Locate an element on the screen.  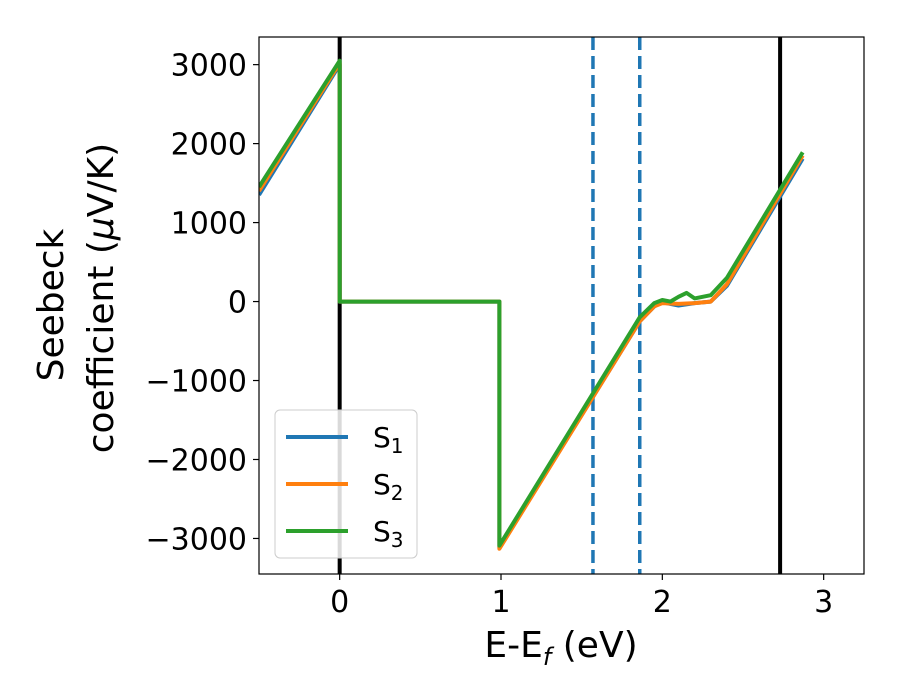
y-tick-label: 1000 is located at coordinates (209, 224).